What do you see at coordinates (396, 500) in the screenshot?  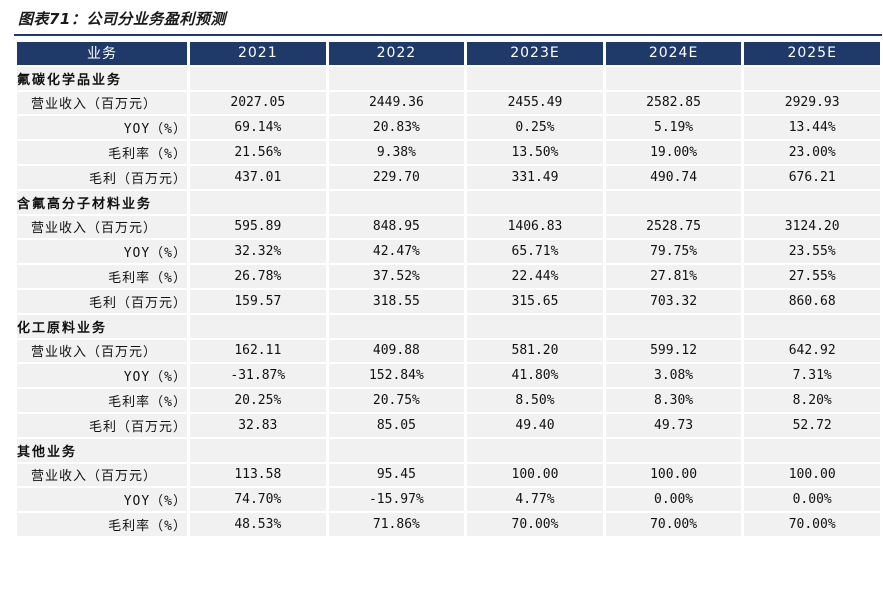 I see `value-cell: -15.97%` at bounding box center [396, 500].